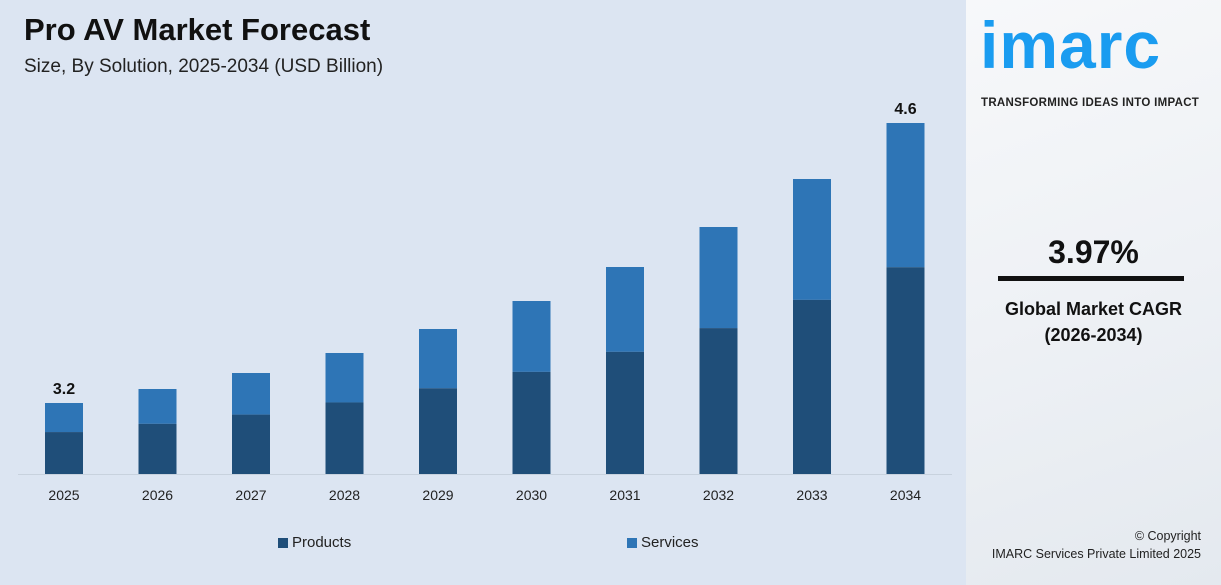 The image size is (1221, 585). I want to click on x-tick-label: 2028, so click(344, 495).